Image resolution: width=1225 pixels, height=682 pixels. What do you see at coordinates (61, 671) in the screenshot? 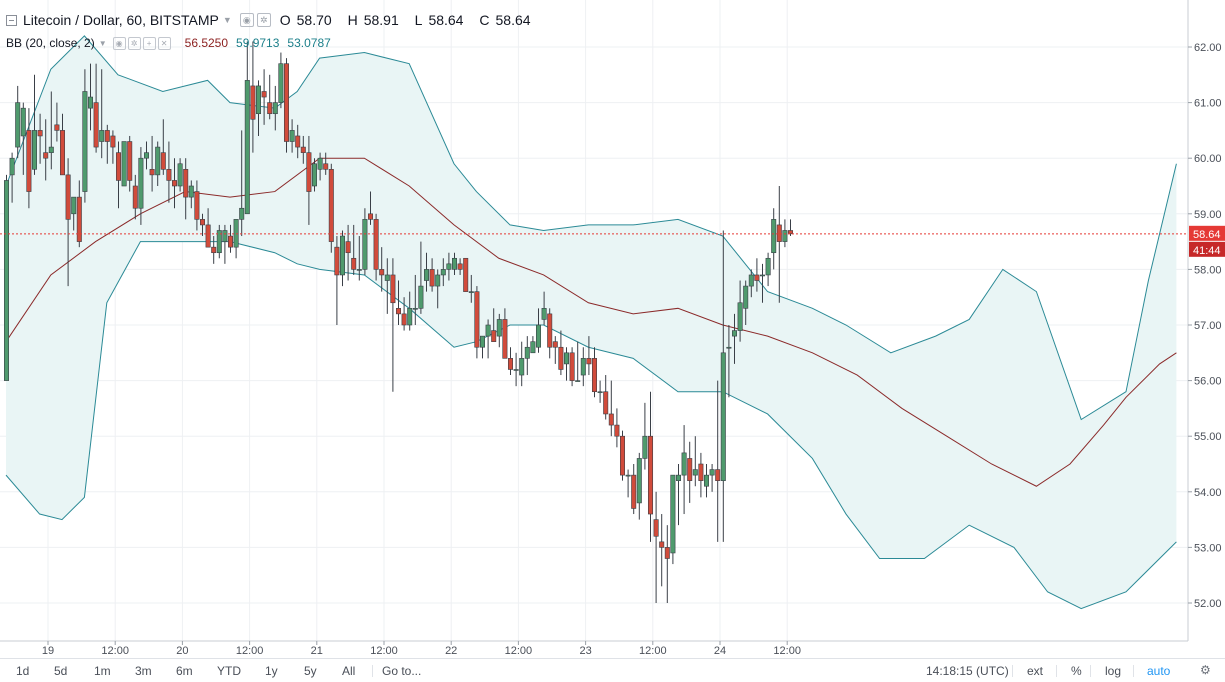
I see `range-5d-button: 5d` at bounding box center [61, 671].